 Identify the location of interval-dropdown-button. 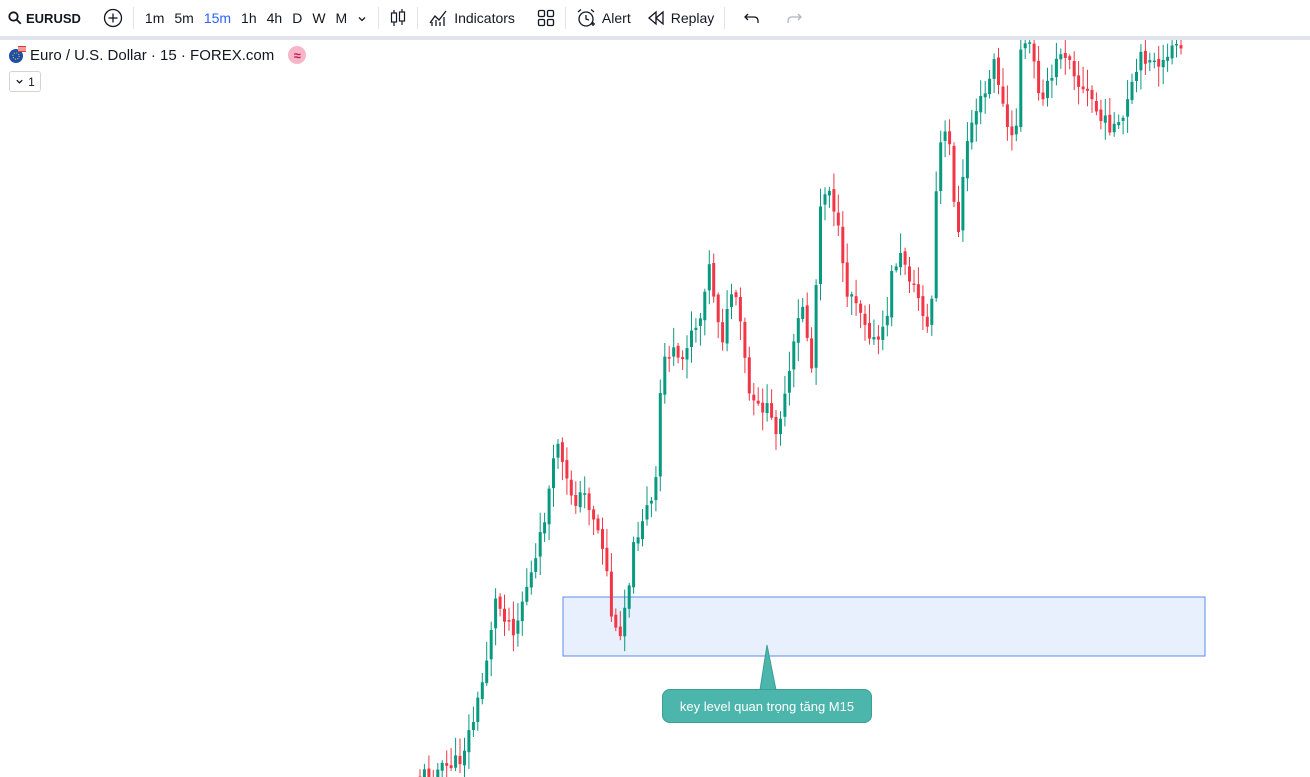
(362, 18).